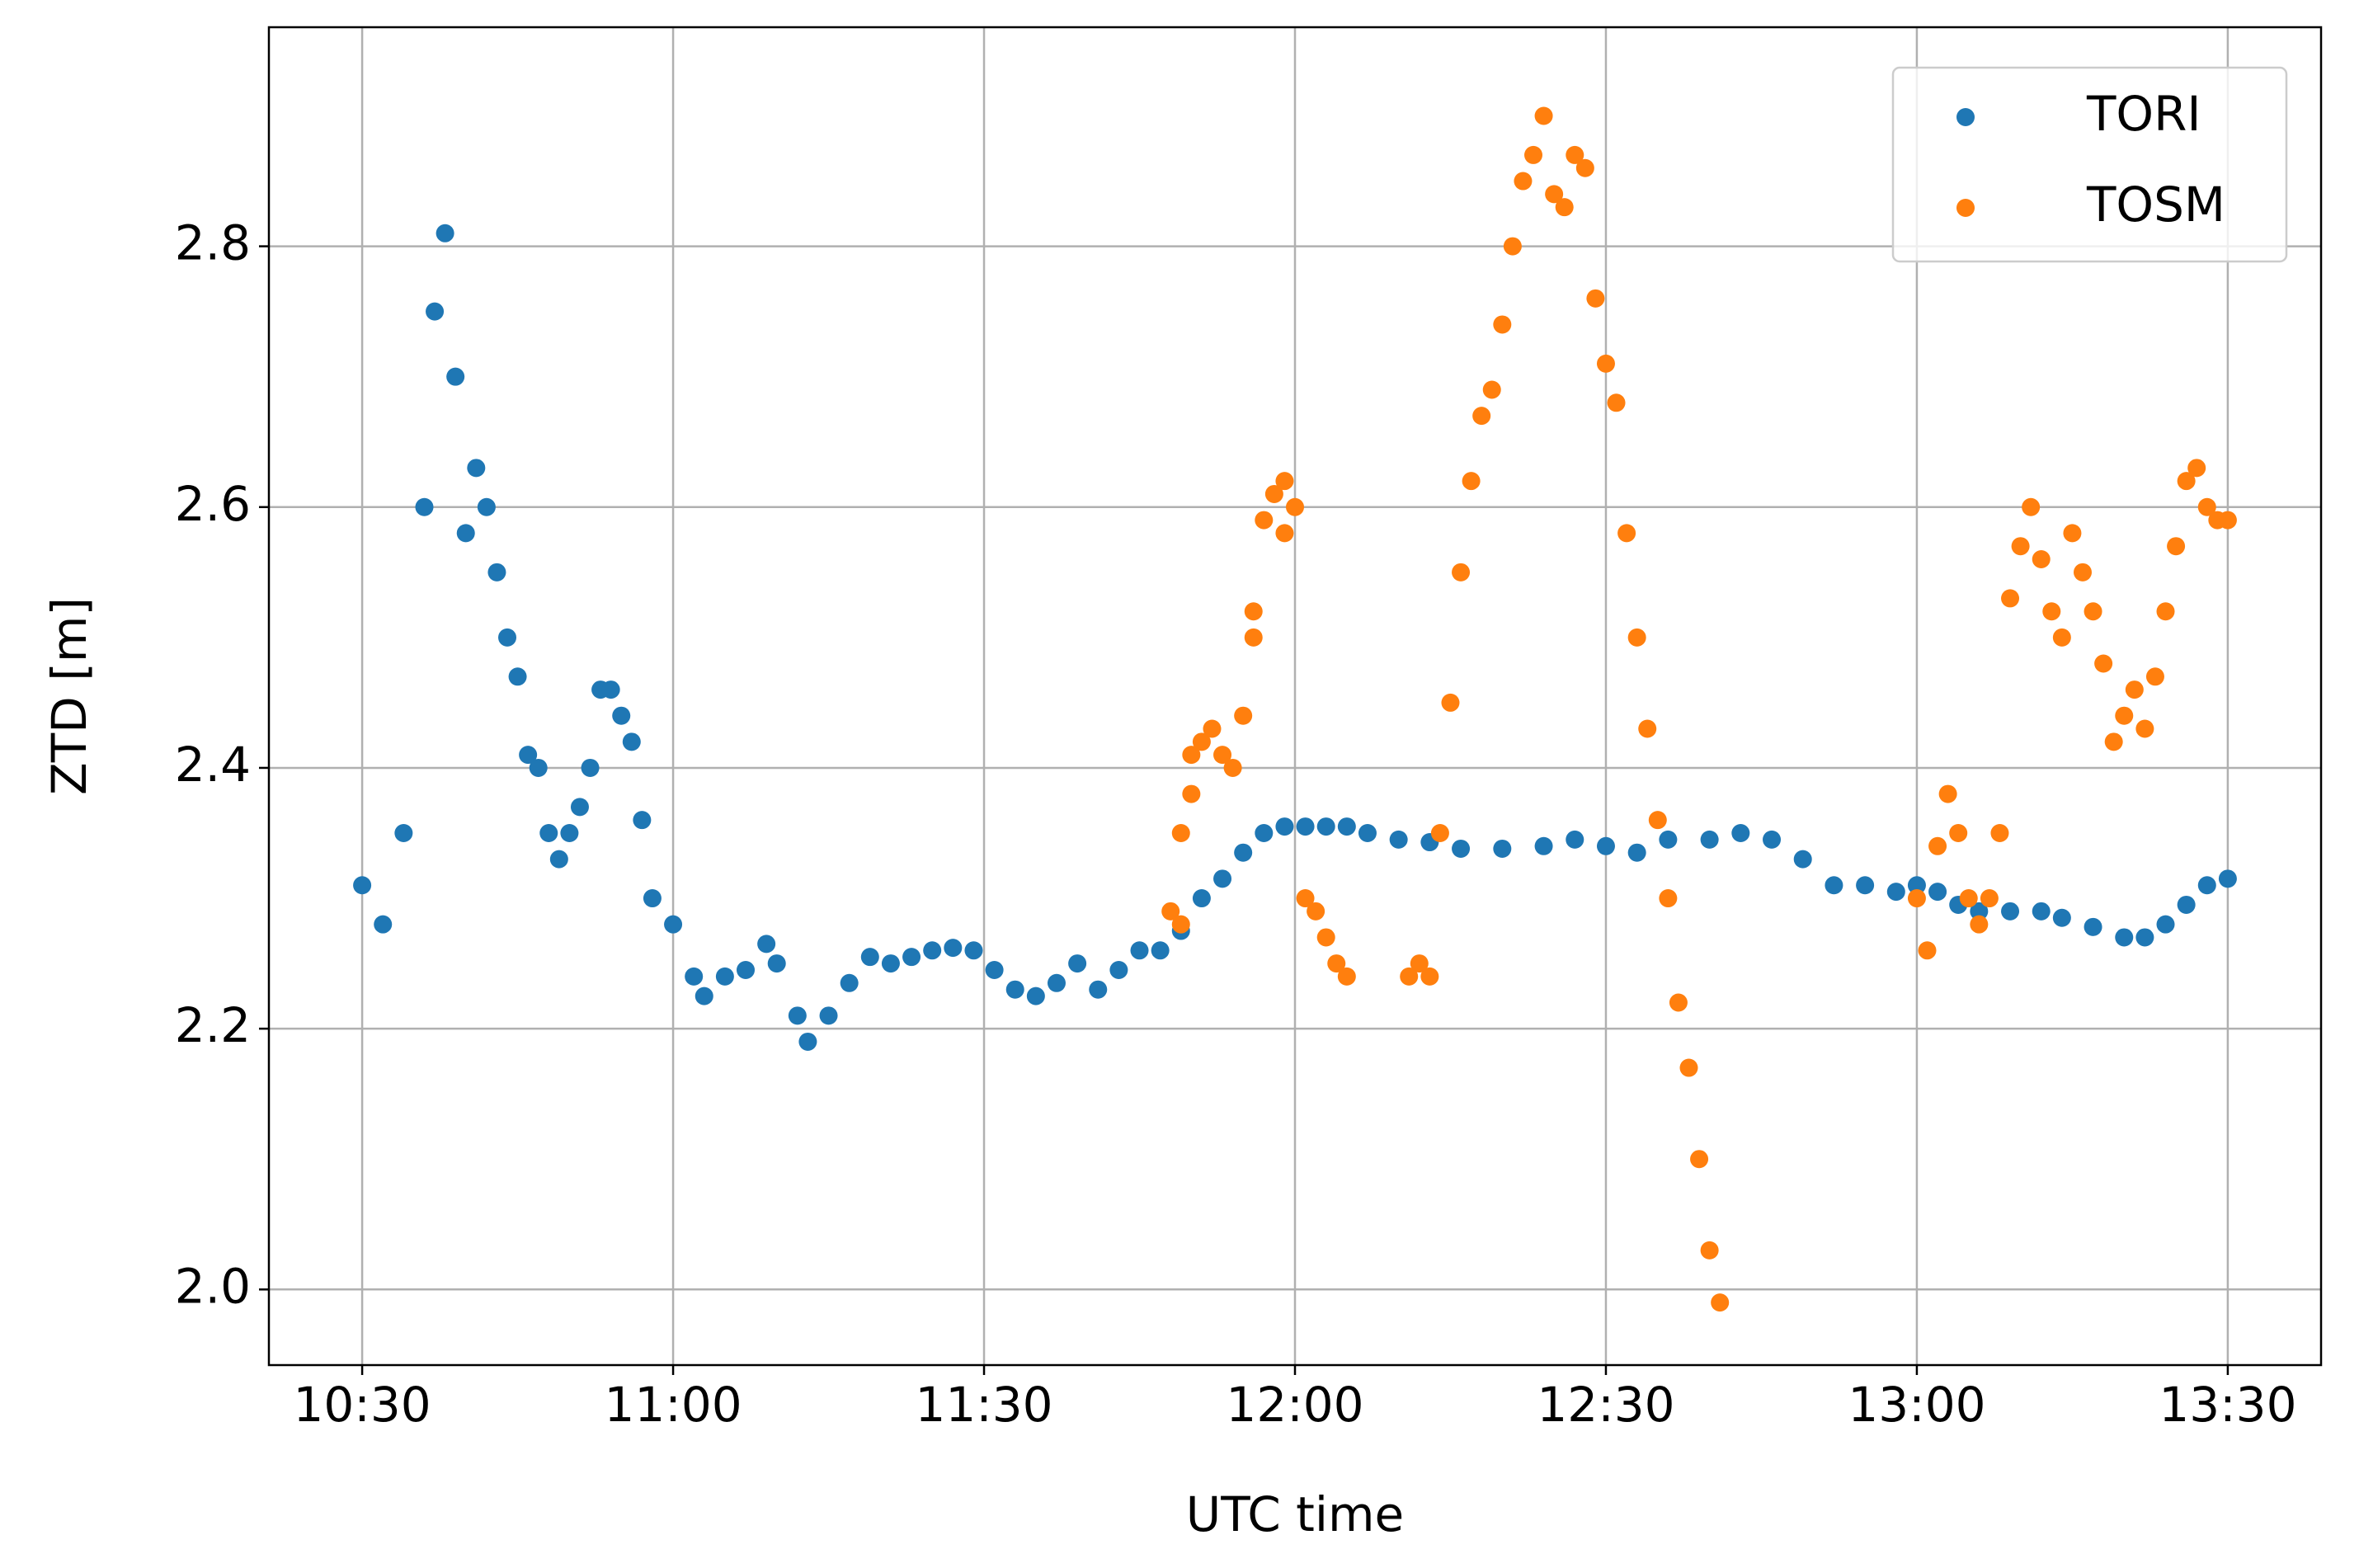 This screenshot has height=1568, width=2359. I want to click on y-tick-label: 2.8, so click(213, 243).